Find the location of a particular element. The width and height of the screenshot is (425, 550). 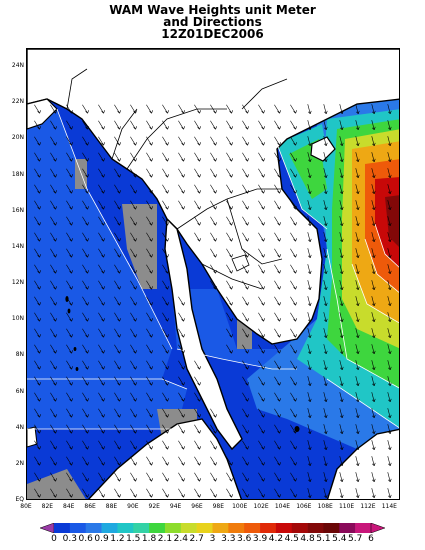

latitude-tick-label: 4N is located at coordinates (19, 427).